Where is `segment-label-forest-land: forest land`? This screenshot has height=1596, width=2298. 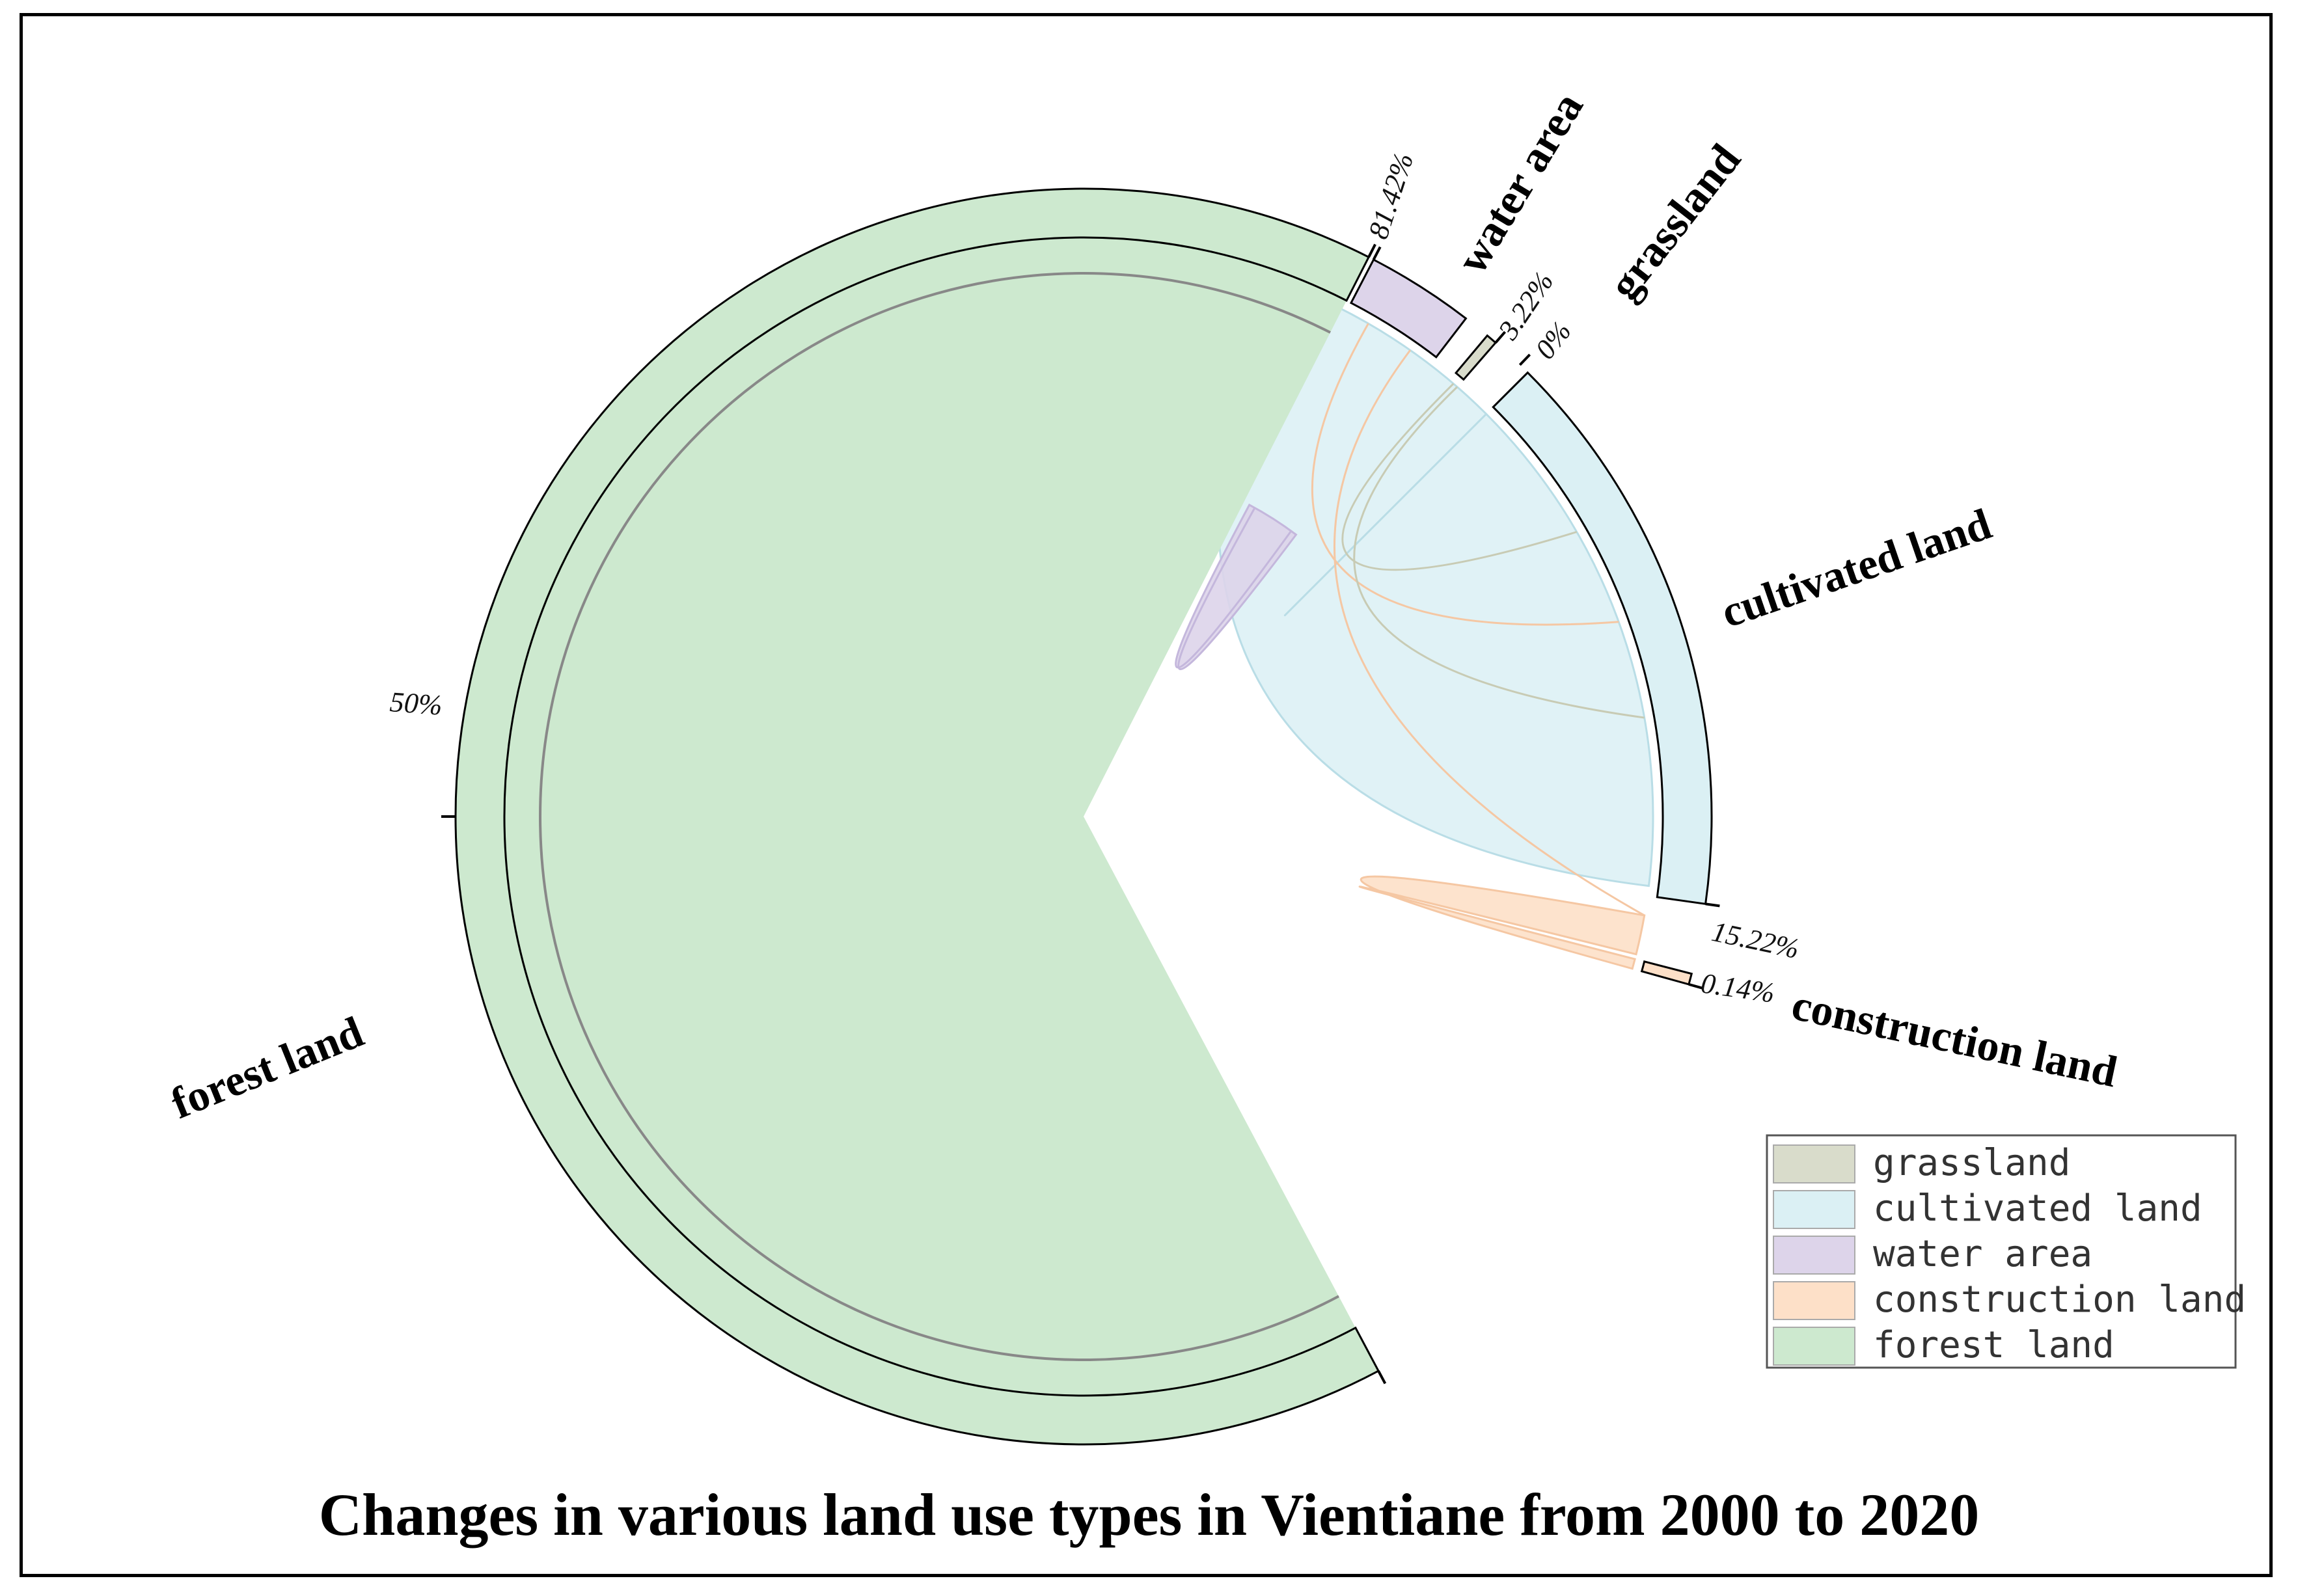 segment-label-forest-land: forest land is located at coordinates (267, 1067).